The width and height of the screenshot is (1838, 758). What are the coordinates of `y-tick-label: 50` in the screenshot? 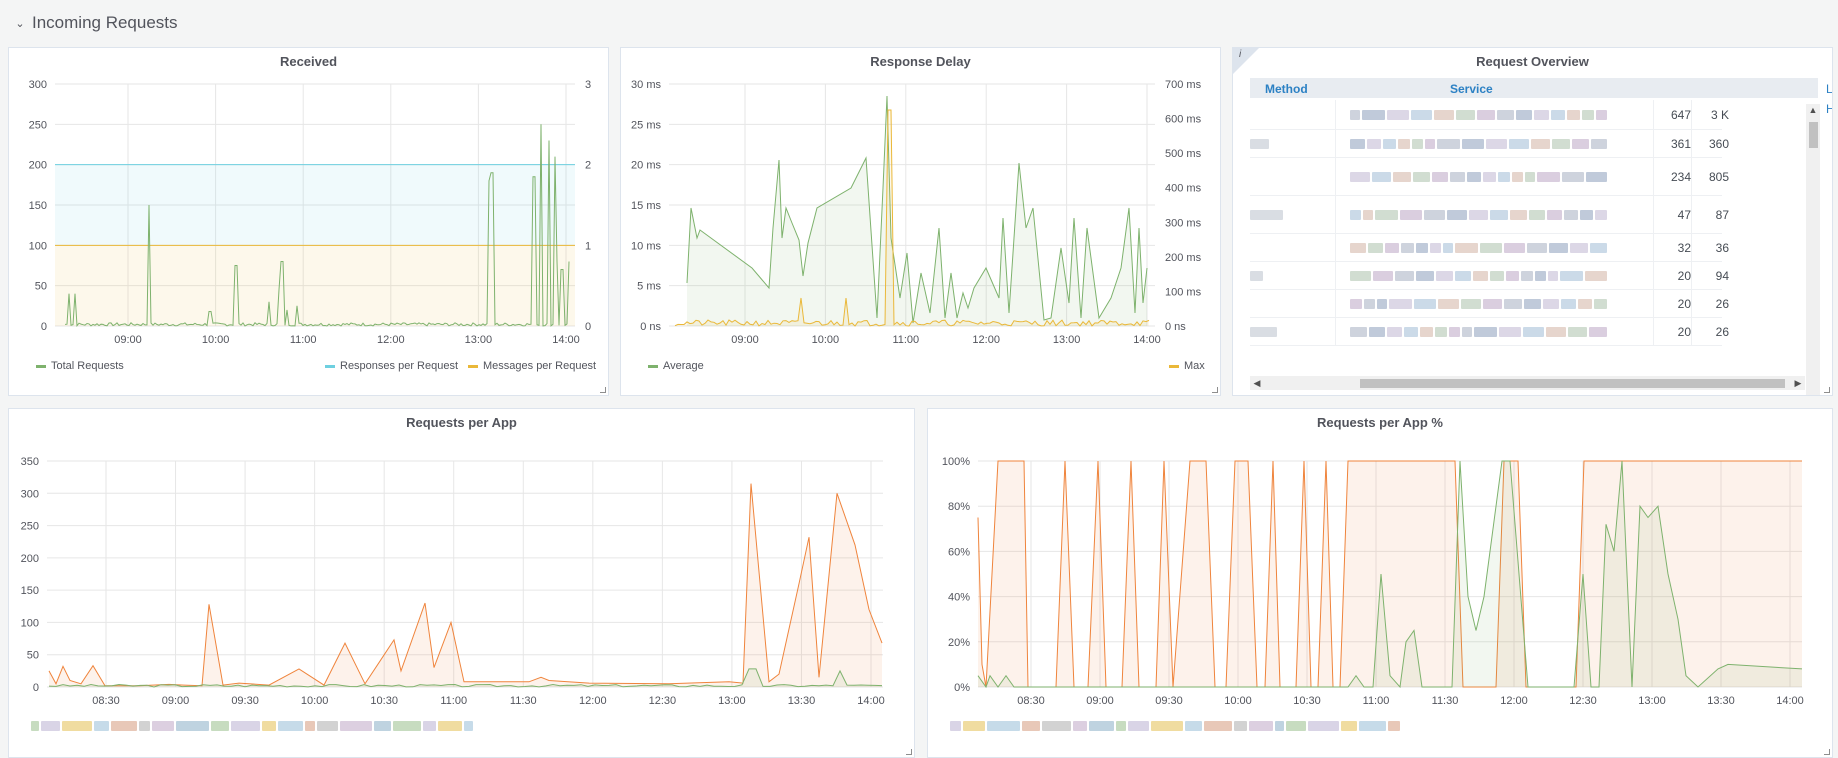 It's located at (33, 656).